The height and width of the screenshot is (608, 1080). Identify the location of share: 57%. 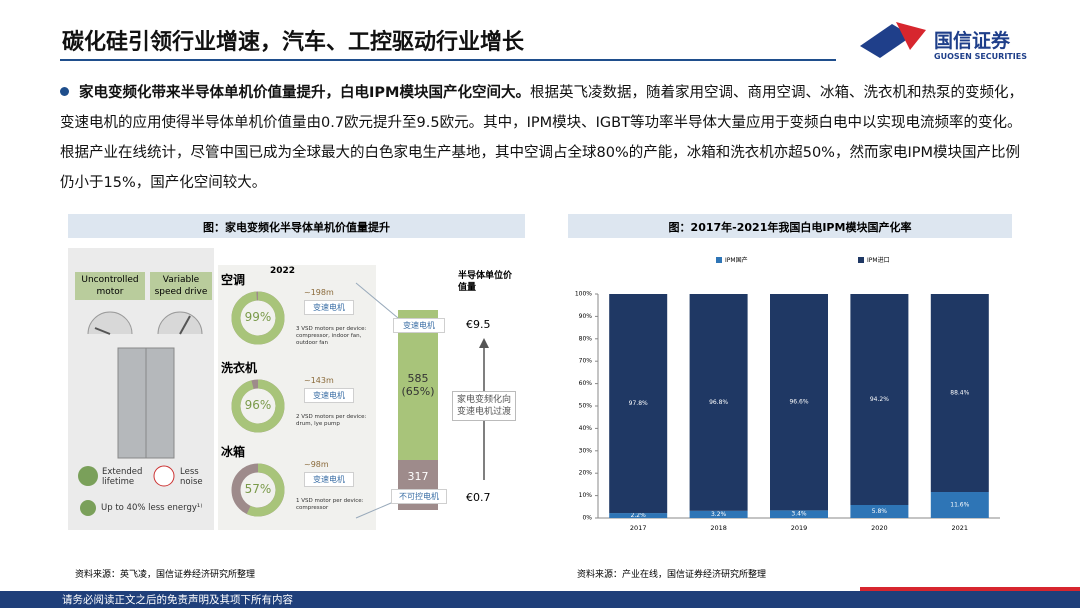
(258, 489).